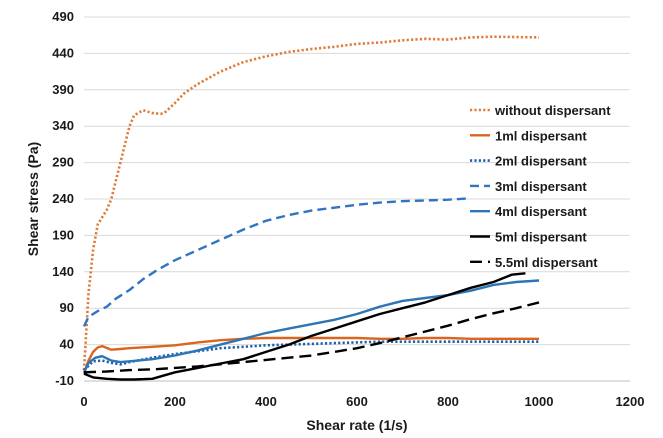 The height and width of the screenshot is (438, 663). What do you see at coordinates (63, 125) in the screenshot?
I see `y-tick-label: 340` at bounding box center [63, 125].